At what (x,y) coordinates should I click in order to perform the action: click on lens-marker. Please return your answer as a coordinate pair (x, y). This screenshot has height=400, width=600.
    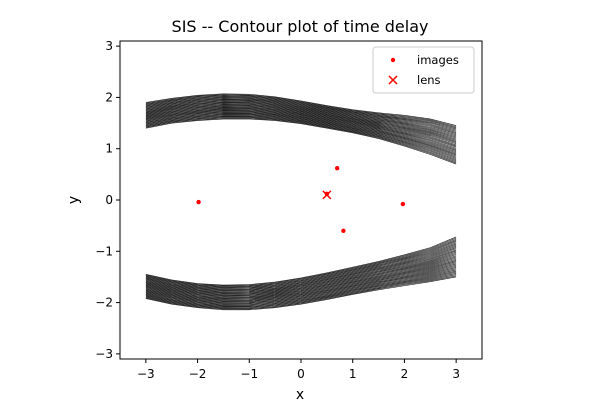
    Looking at the image, I should click on (327, 195).